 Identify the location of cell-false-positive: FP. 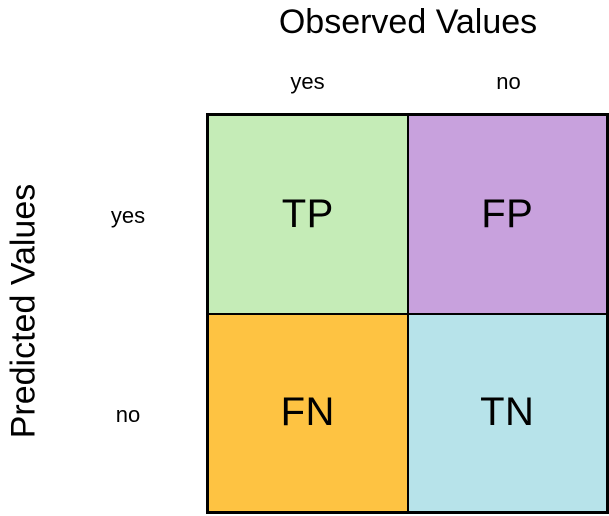
(507, 214).